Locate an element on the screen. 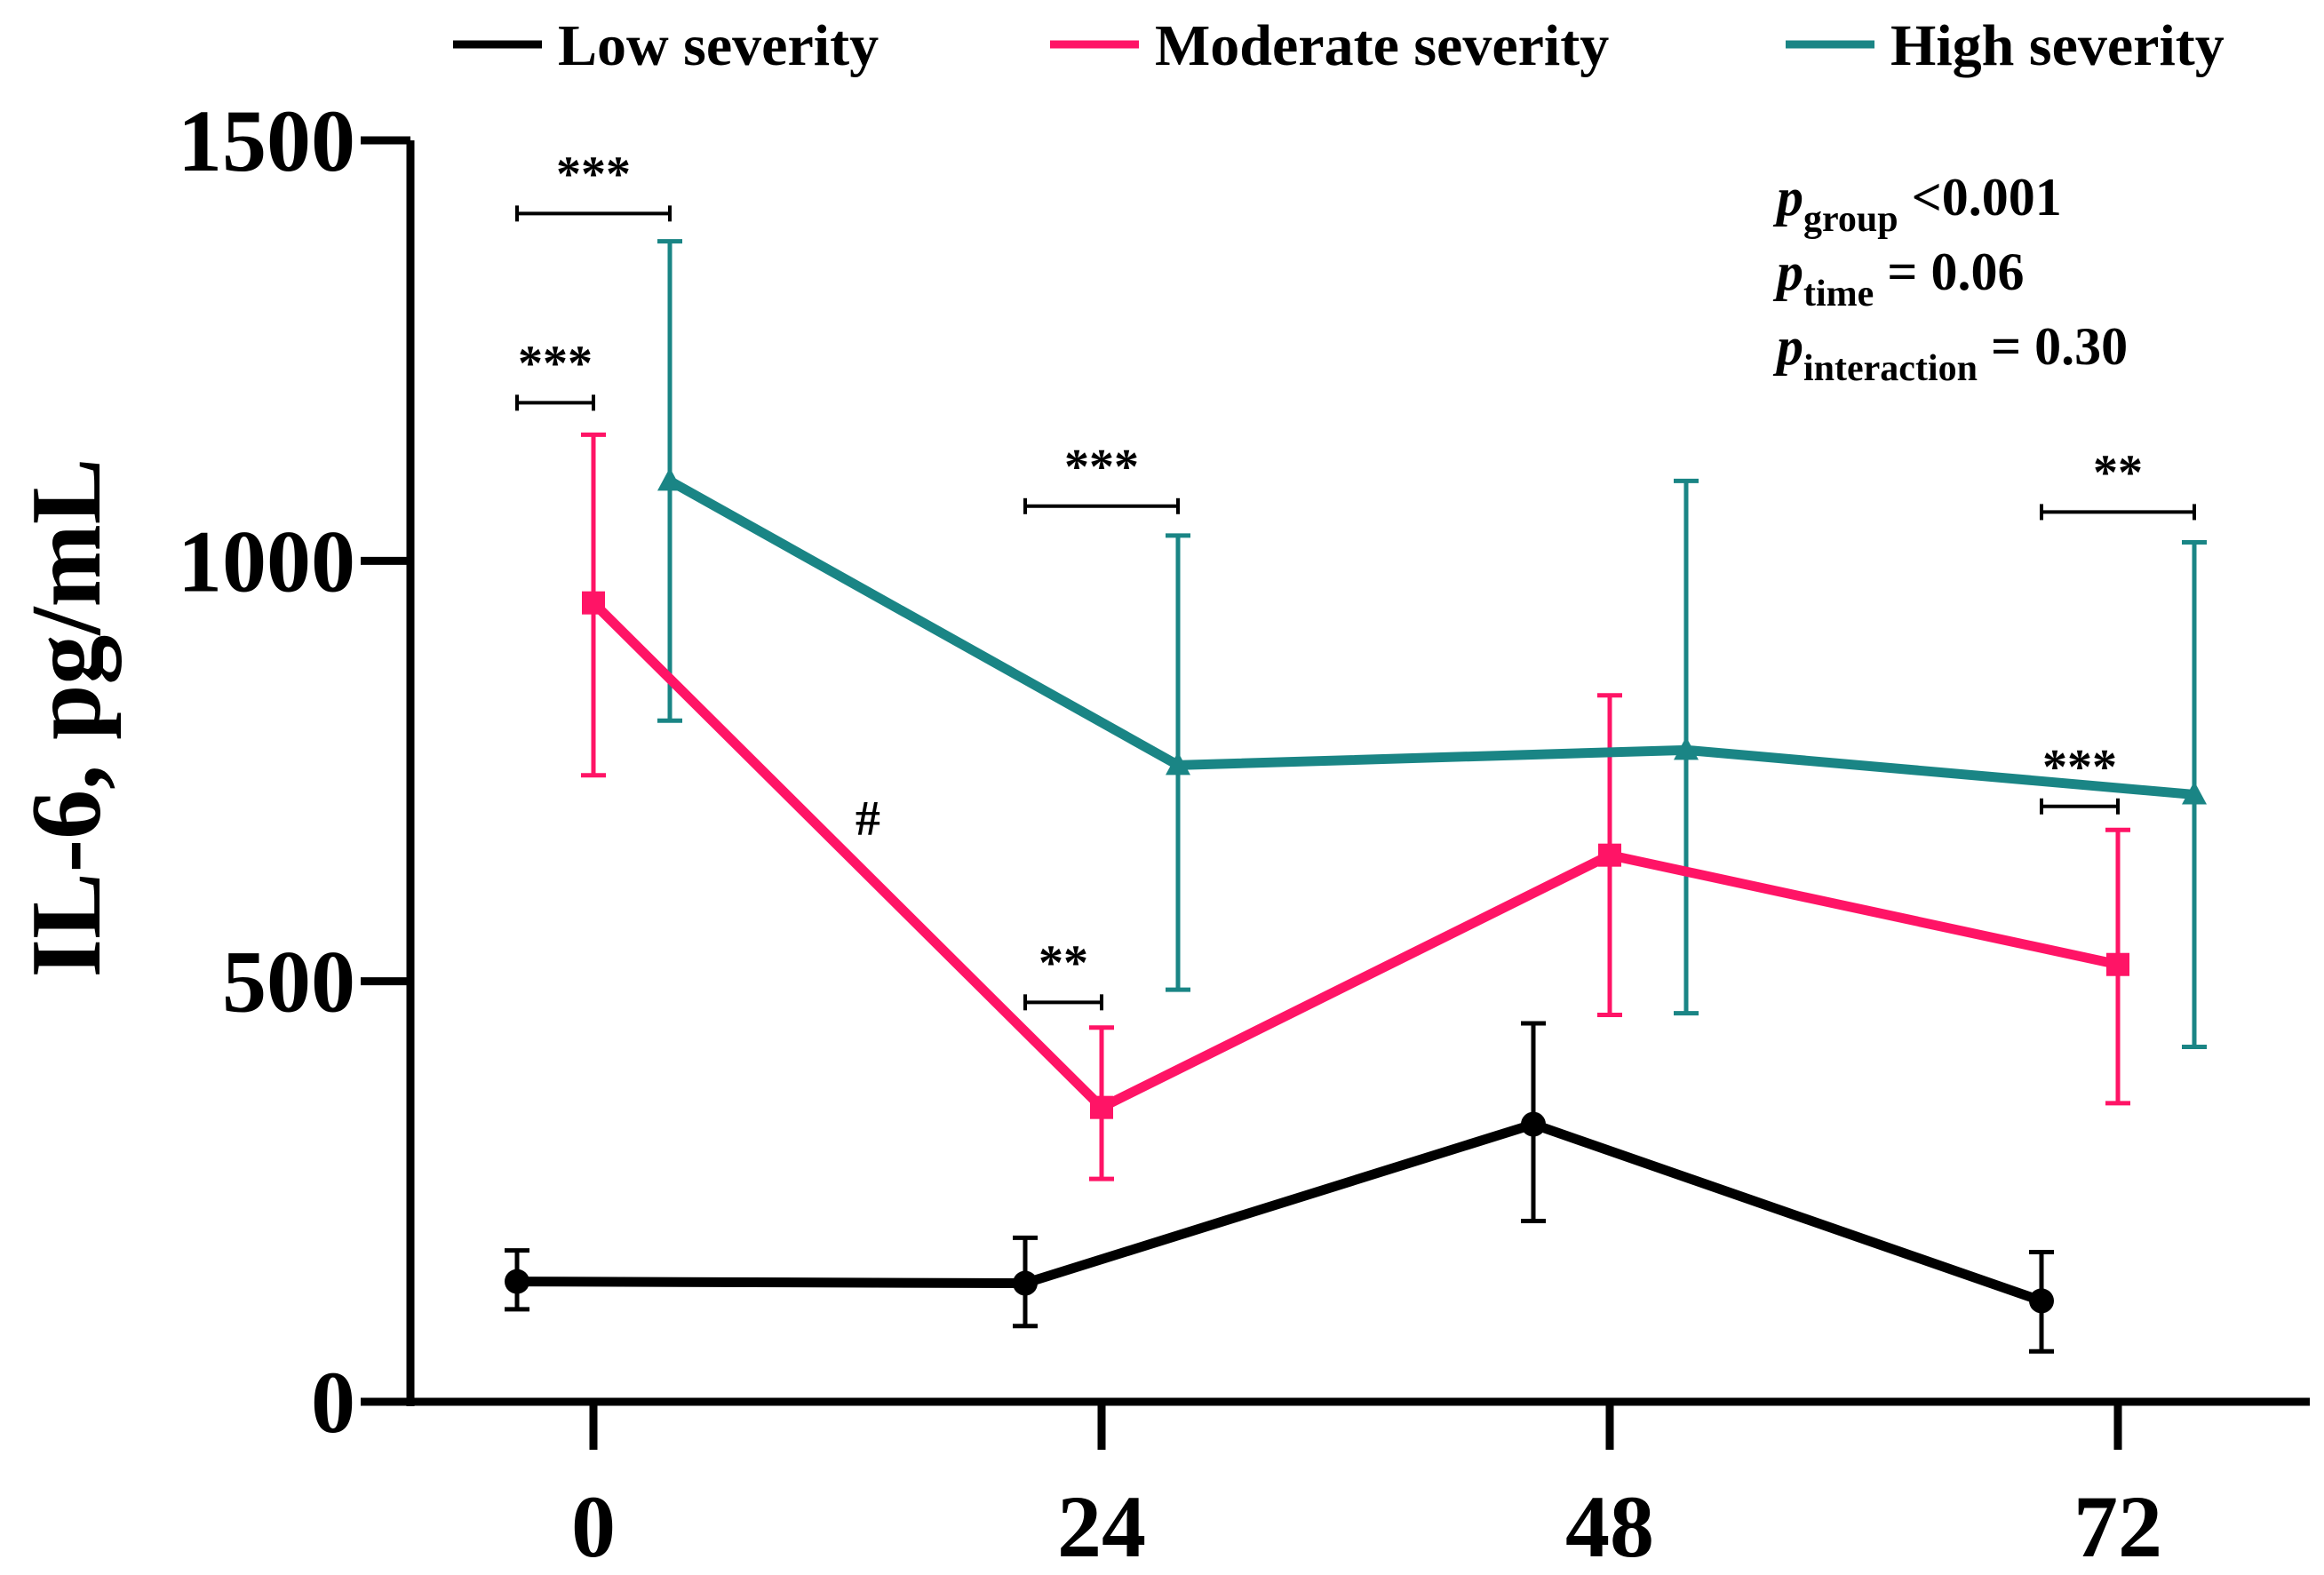 This screenshot has height=1575, width=2324. sig-bracket-5: *** is located at coordinates (2080, 777).